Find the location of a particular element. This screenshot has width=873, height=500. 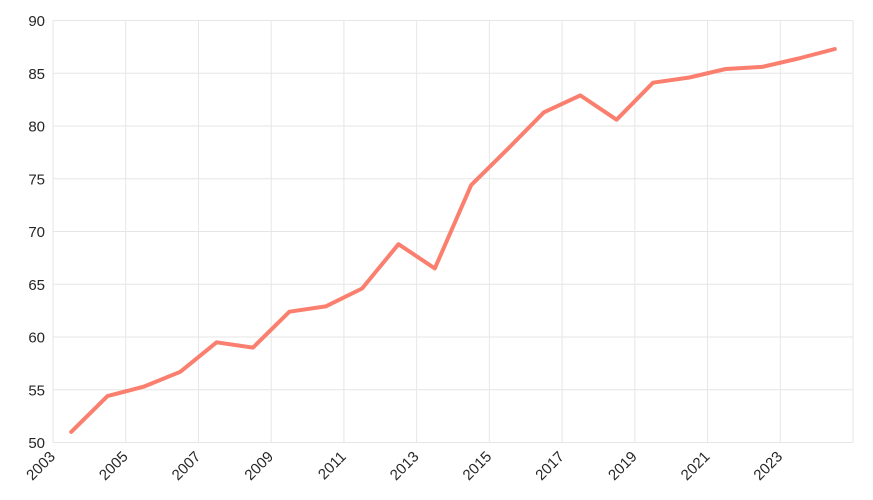

x-tick-label: 2019 is located at coordinates (623, 466).